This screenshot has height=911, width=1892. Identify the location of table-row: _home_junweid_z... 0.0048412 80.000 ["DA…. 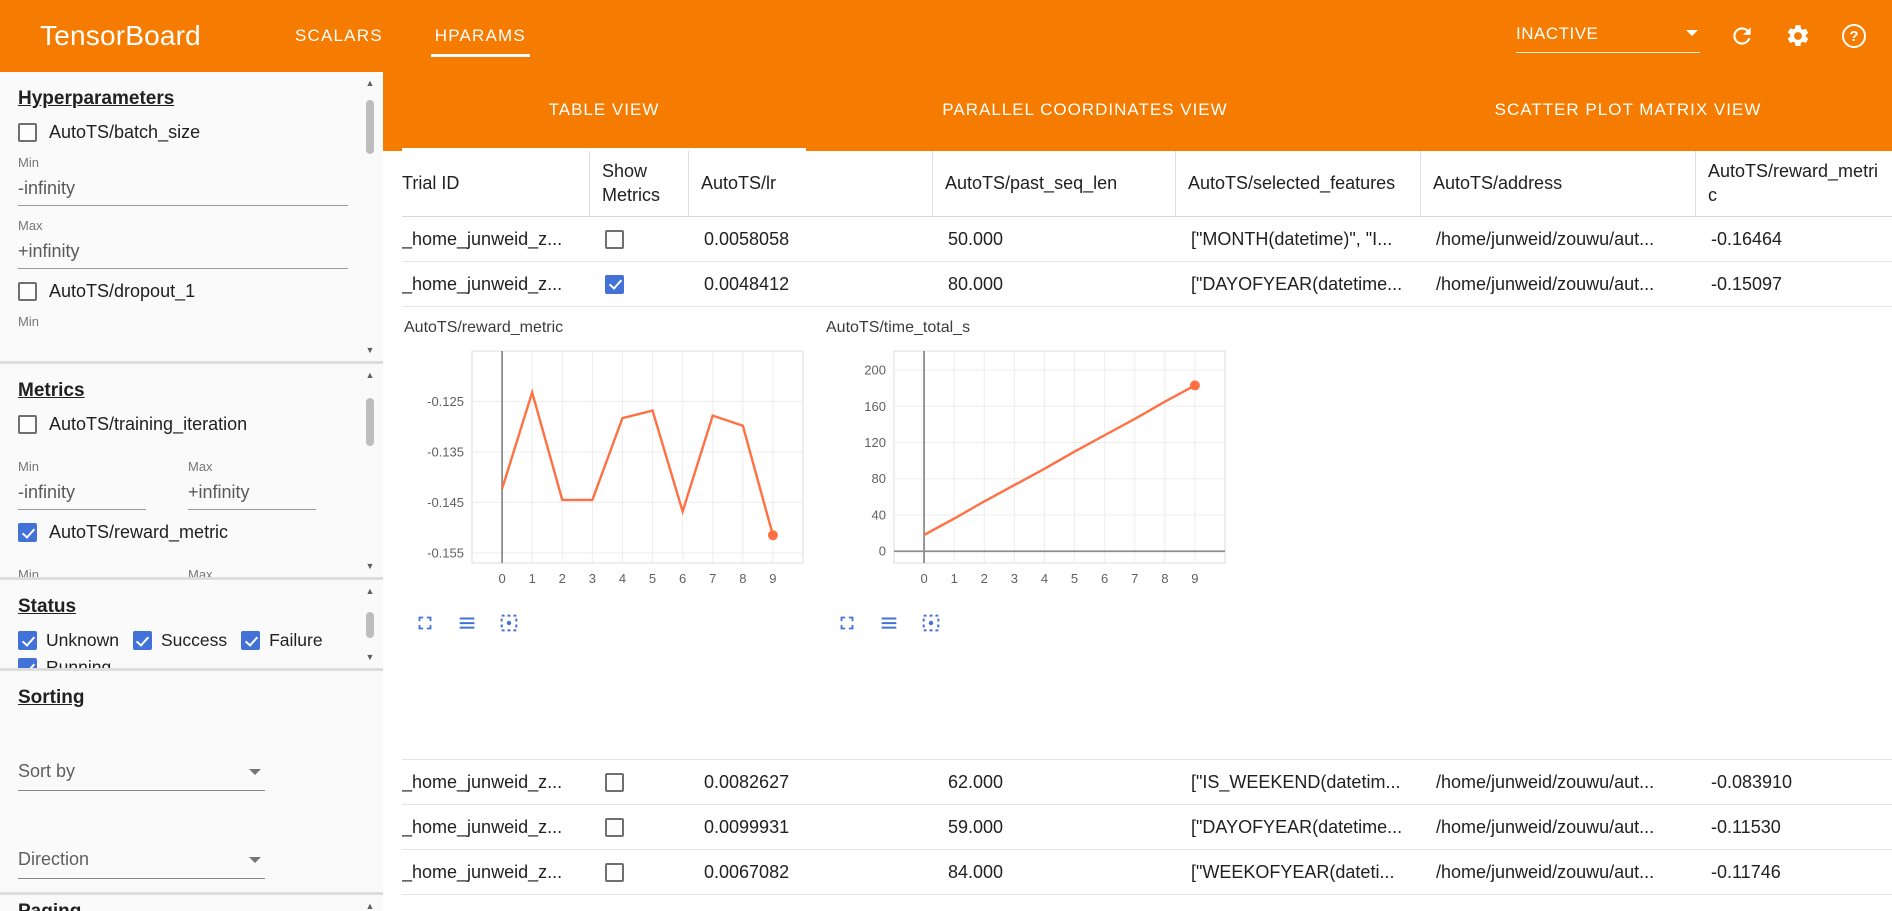
(1147, 284).